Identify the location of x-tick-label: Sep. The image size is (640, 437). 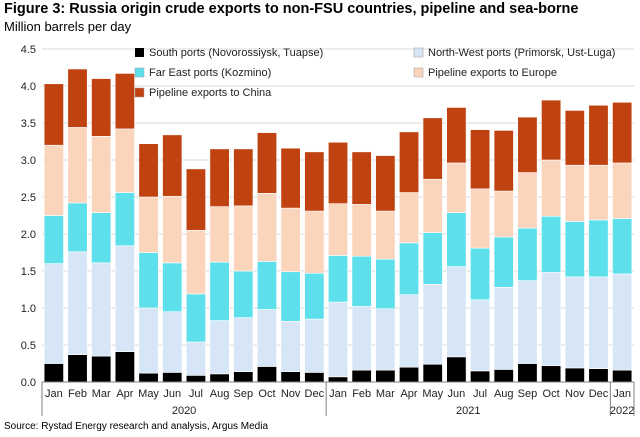
(243, 394).